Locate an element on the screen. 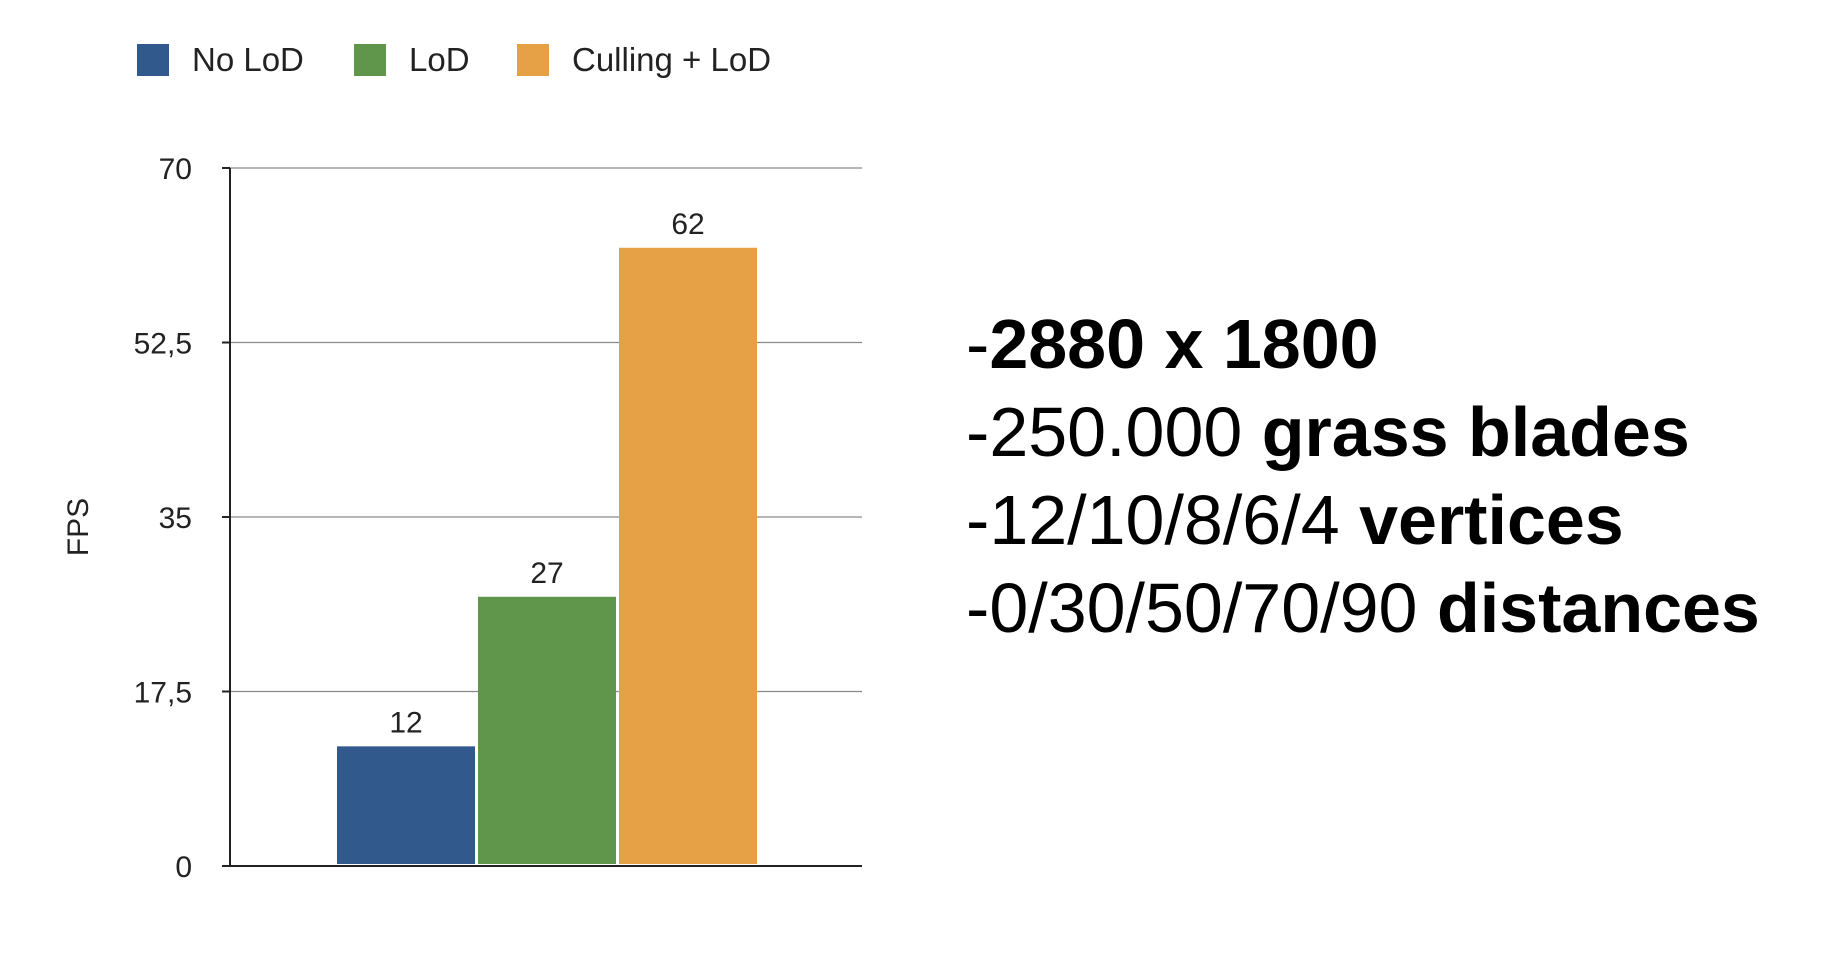 Image resolution: width=1832 pixels, height=966 pixels. y-tick-label: 35 is located at coordinates (175, 518).